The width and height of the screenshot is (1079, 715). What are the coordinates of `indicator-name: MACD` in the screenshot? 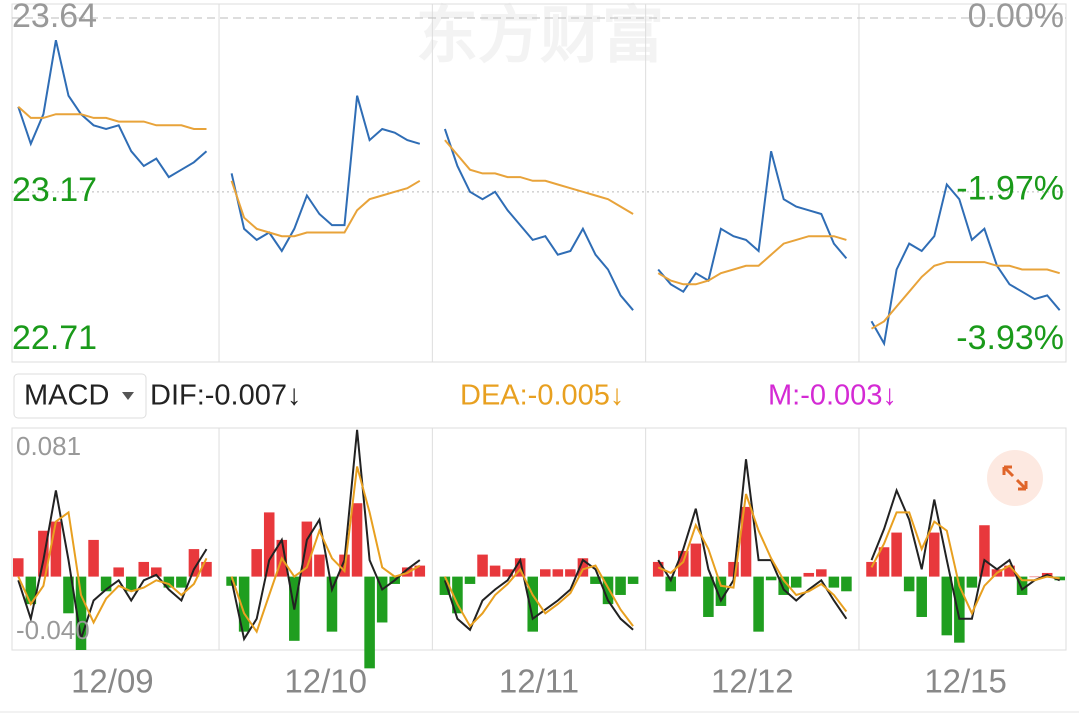 It's located at (66, 396).